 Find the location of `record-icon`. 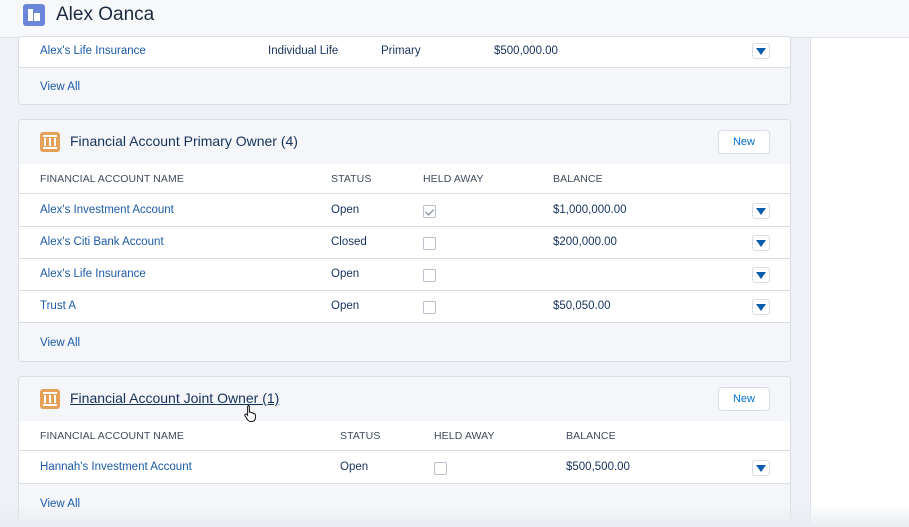

record-icon is located at coordinates (34, 15).